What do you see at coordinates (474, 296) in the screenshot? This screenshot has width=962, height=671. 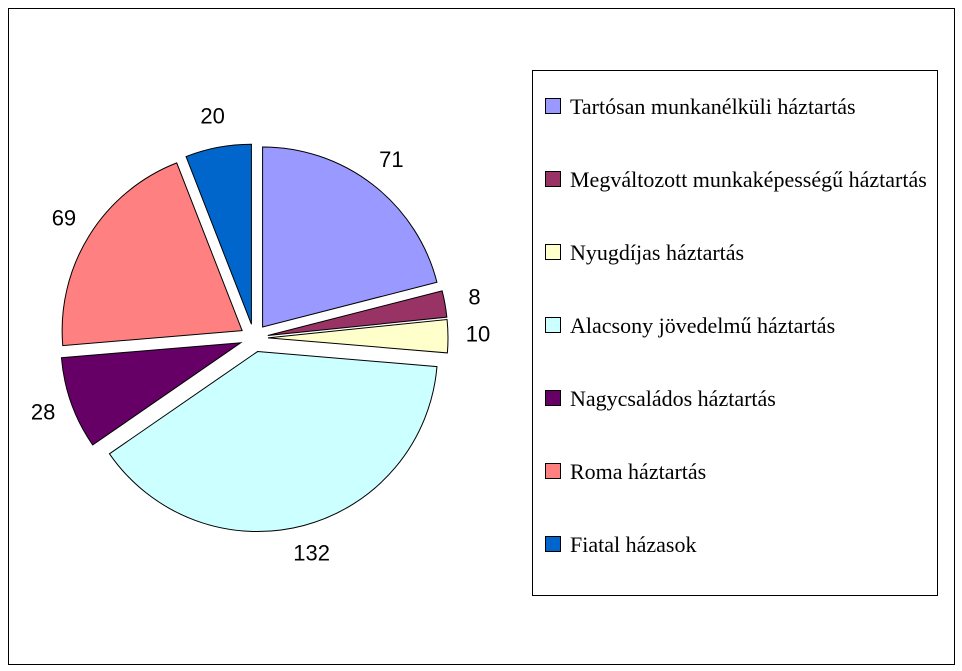 I see `value-label: 8` at bounding box center [474, 296].